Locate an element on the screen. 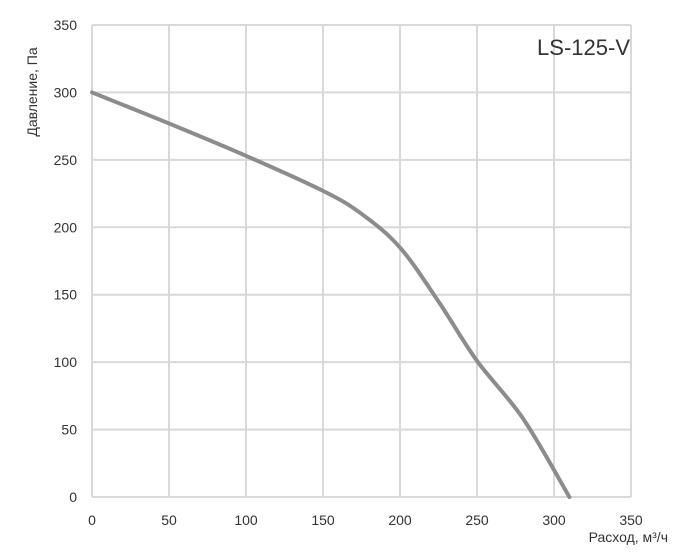 This screenshot has height=560, width=700. model-label: LS-125-V is located at coordinates (583, 47).